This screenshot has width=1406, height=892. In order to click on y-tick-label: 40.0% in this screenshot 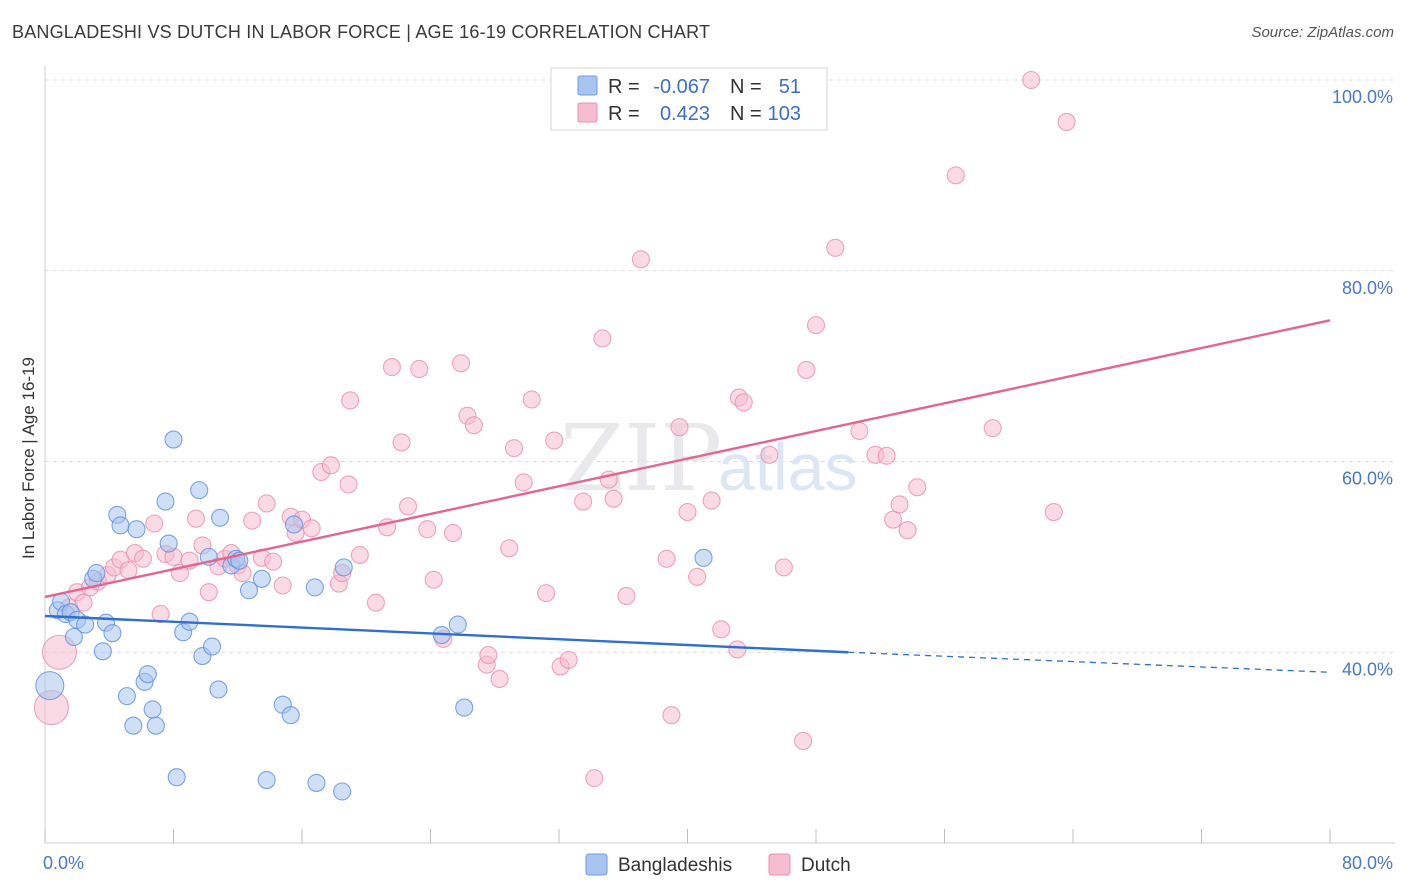, I will do `click(1367, 669)`.